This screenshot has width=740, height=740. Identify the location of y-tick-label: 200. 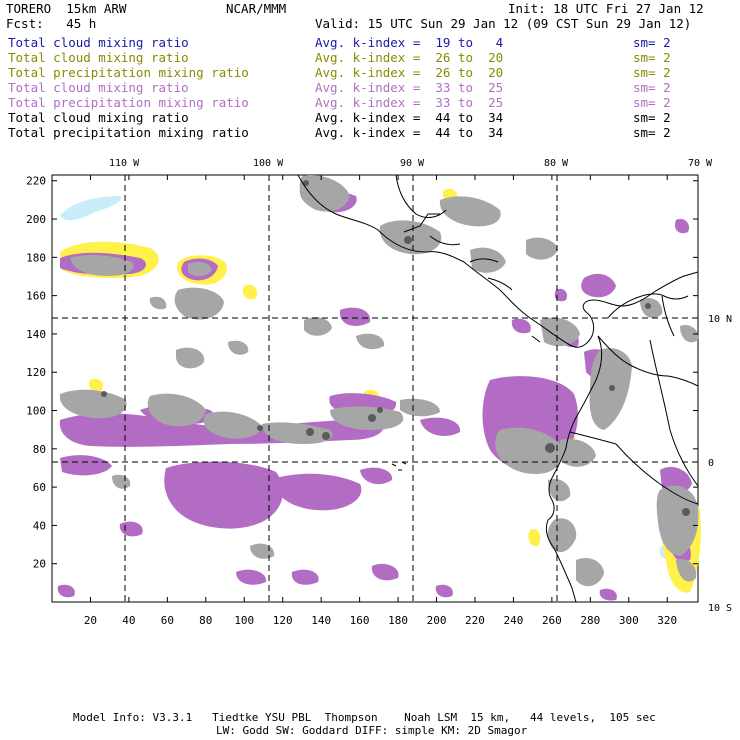
(36, 219).